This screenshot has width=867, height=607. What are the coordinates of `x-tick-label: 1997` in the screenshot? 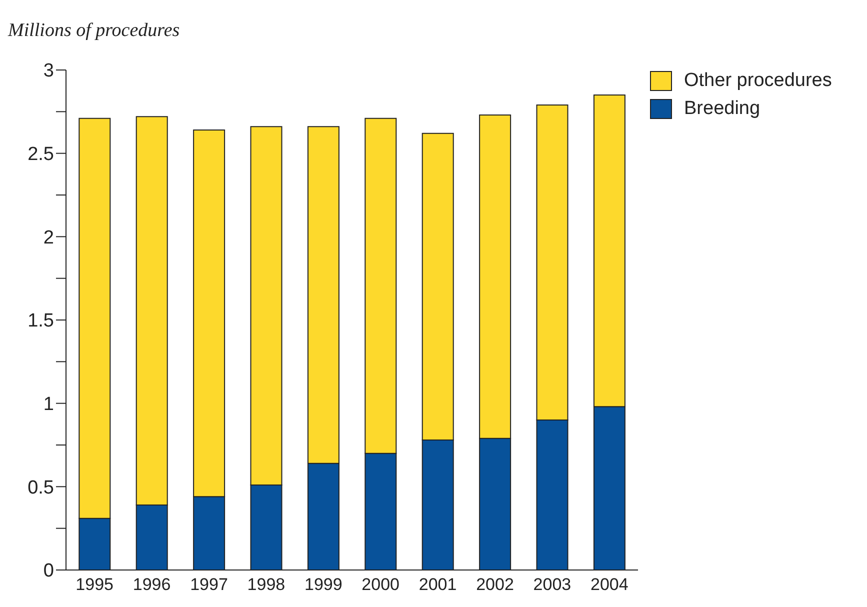 It's located at (209, 584).